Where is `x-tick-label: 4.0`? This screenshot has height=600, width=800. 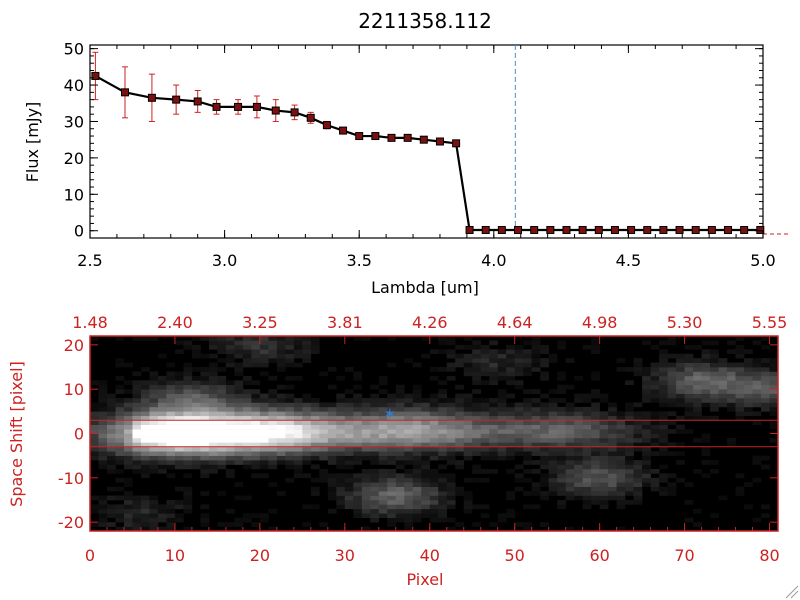
x-tick-label: 4.0 is located at coordinates (493, 260).